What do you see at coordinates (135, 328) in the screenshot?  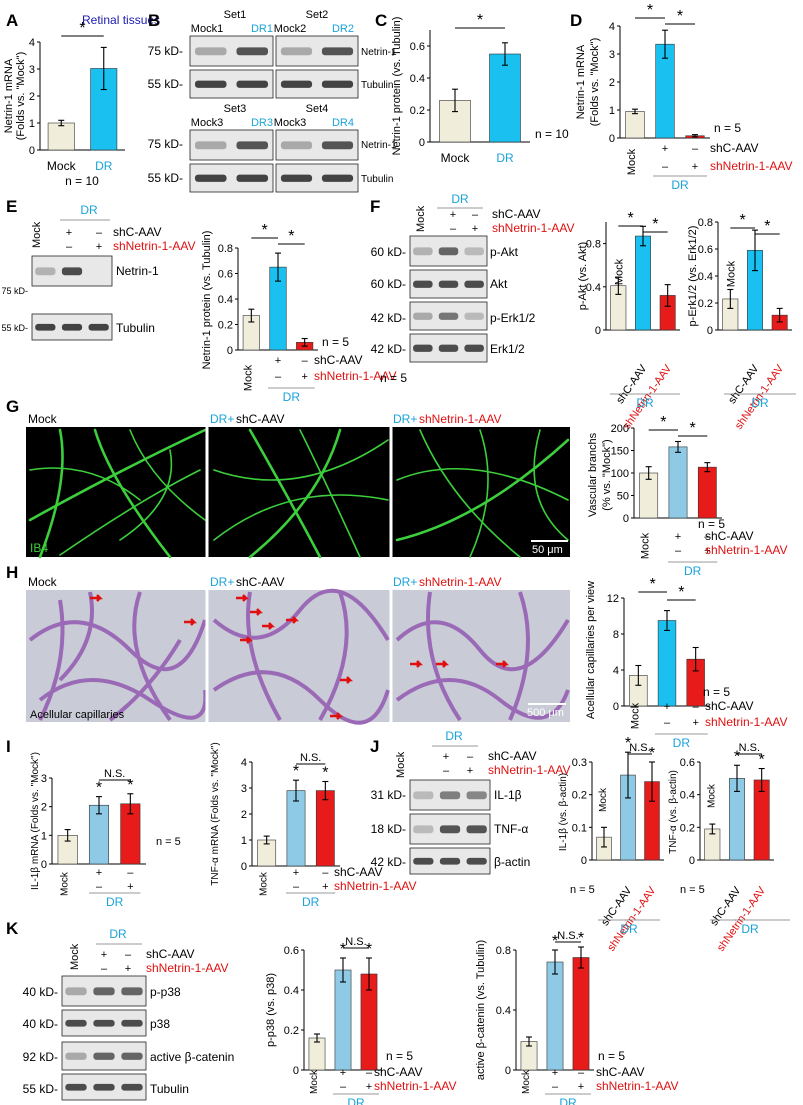 I see `band-E-2: Tubulin` at bounding box center [135, 328].